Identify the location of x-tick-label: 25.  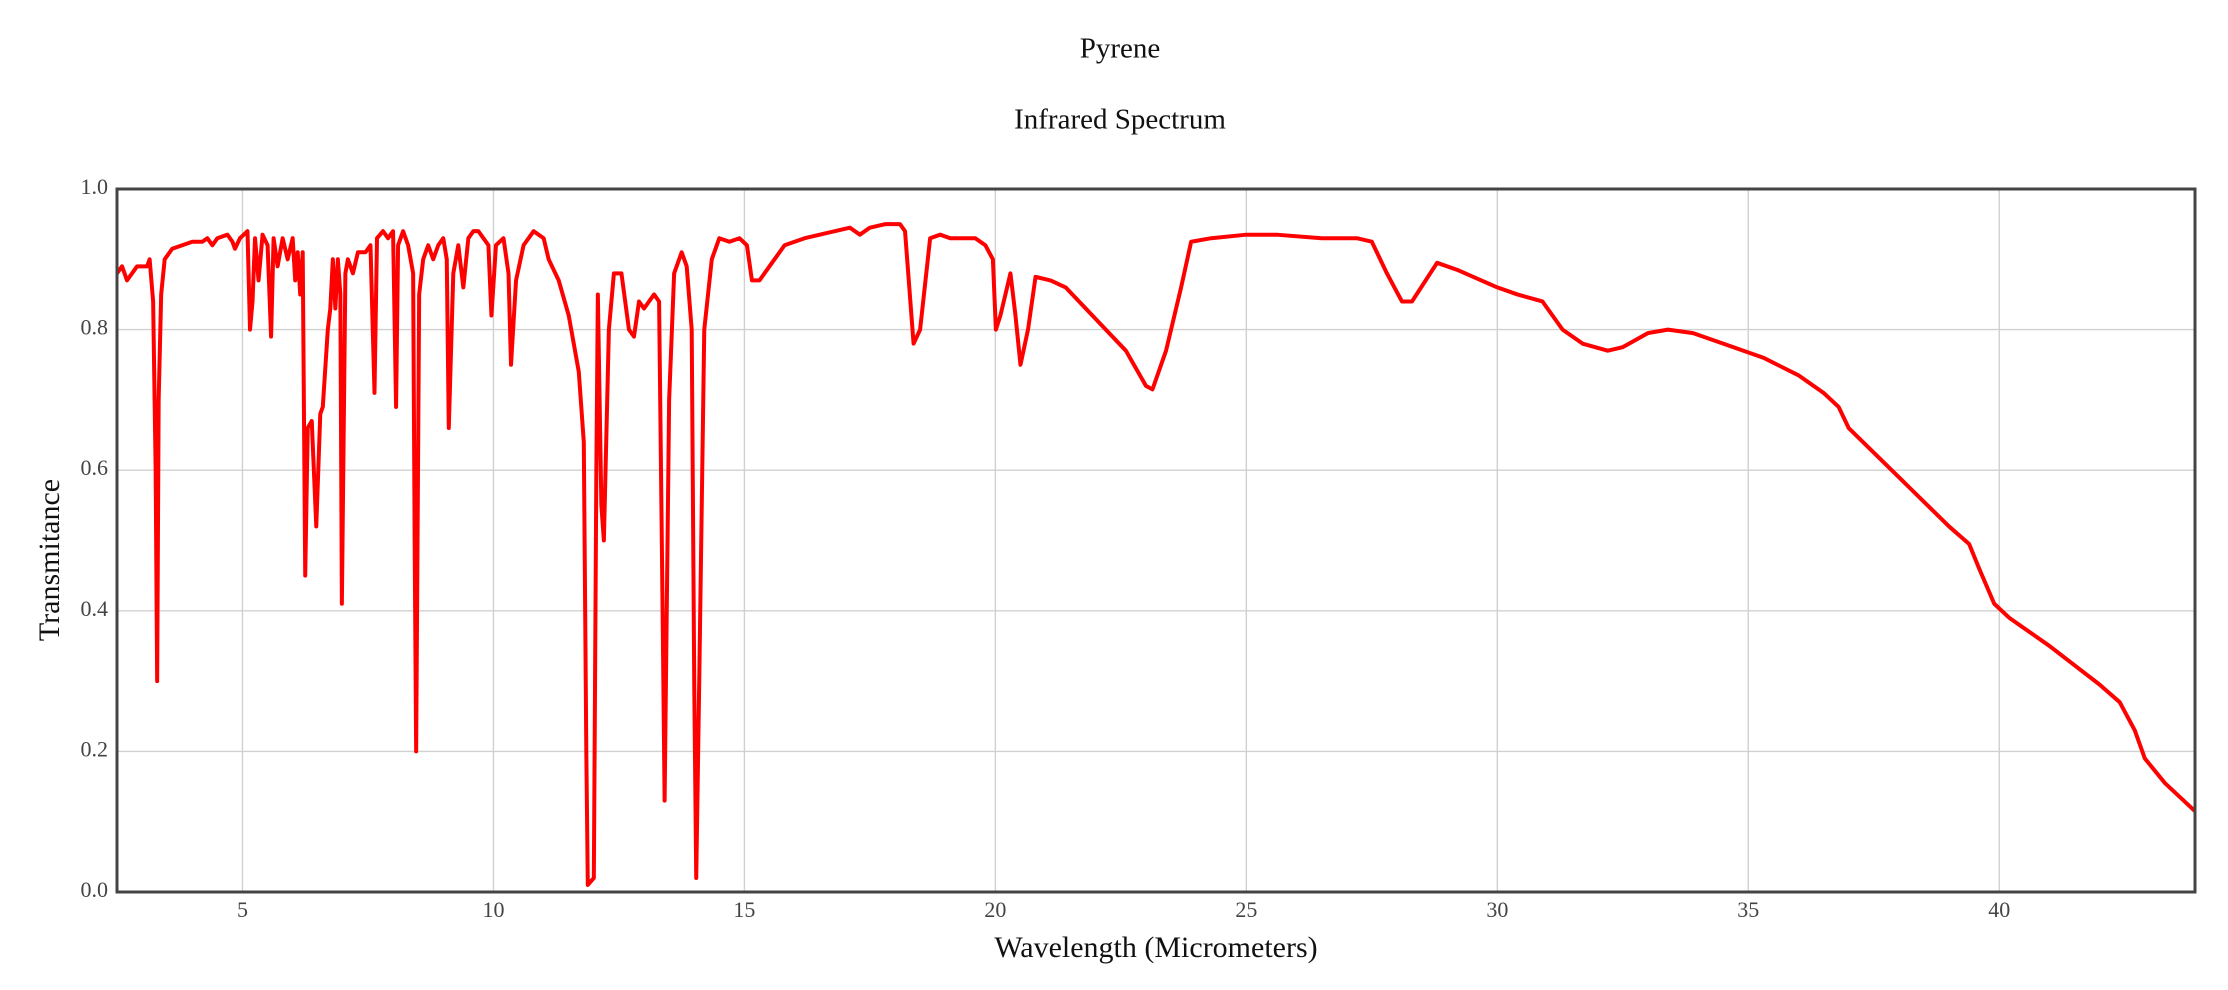
(1246, 909).